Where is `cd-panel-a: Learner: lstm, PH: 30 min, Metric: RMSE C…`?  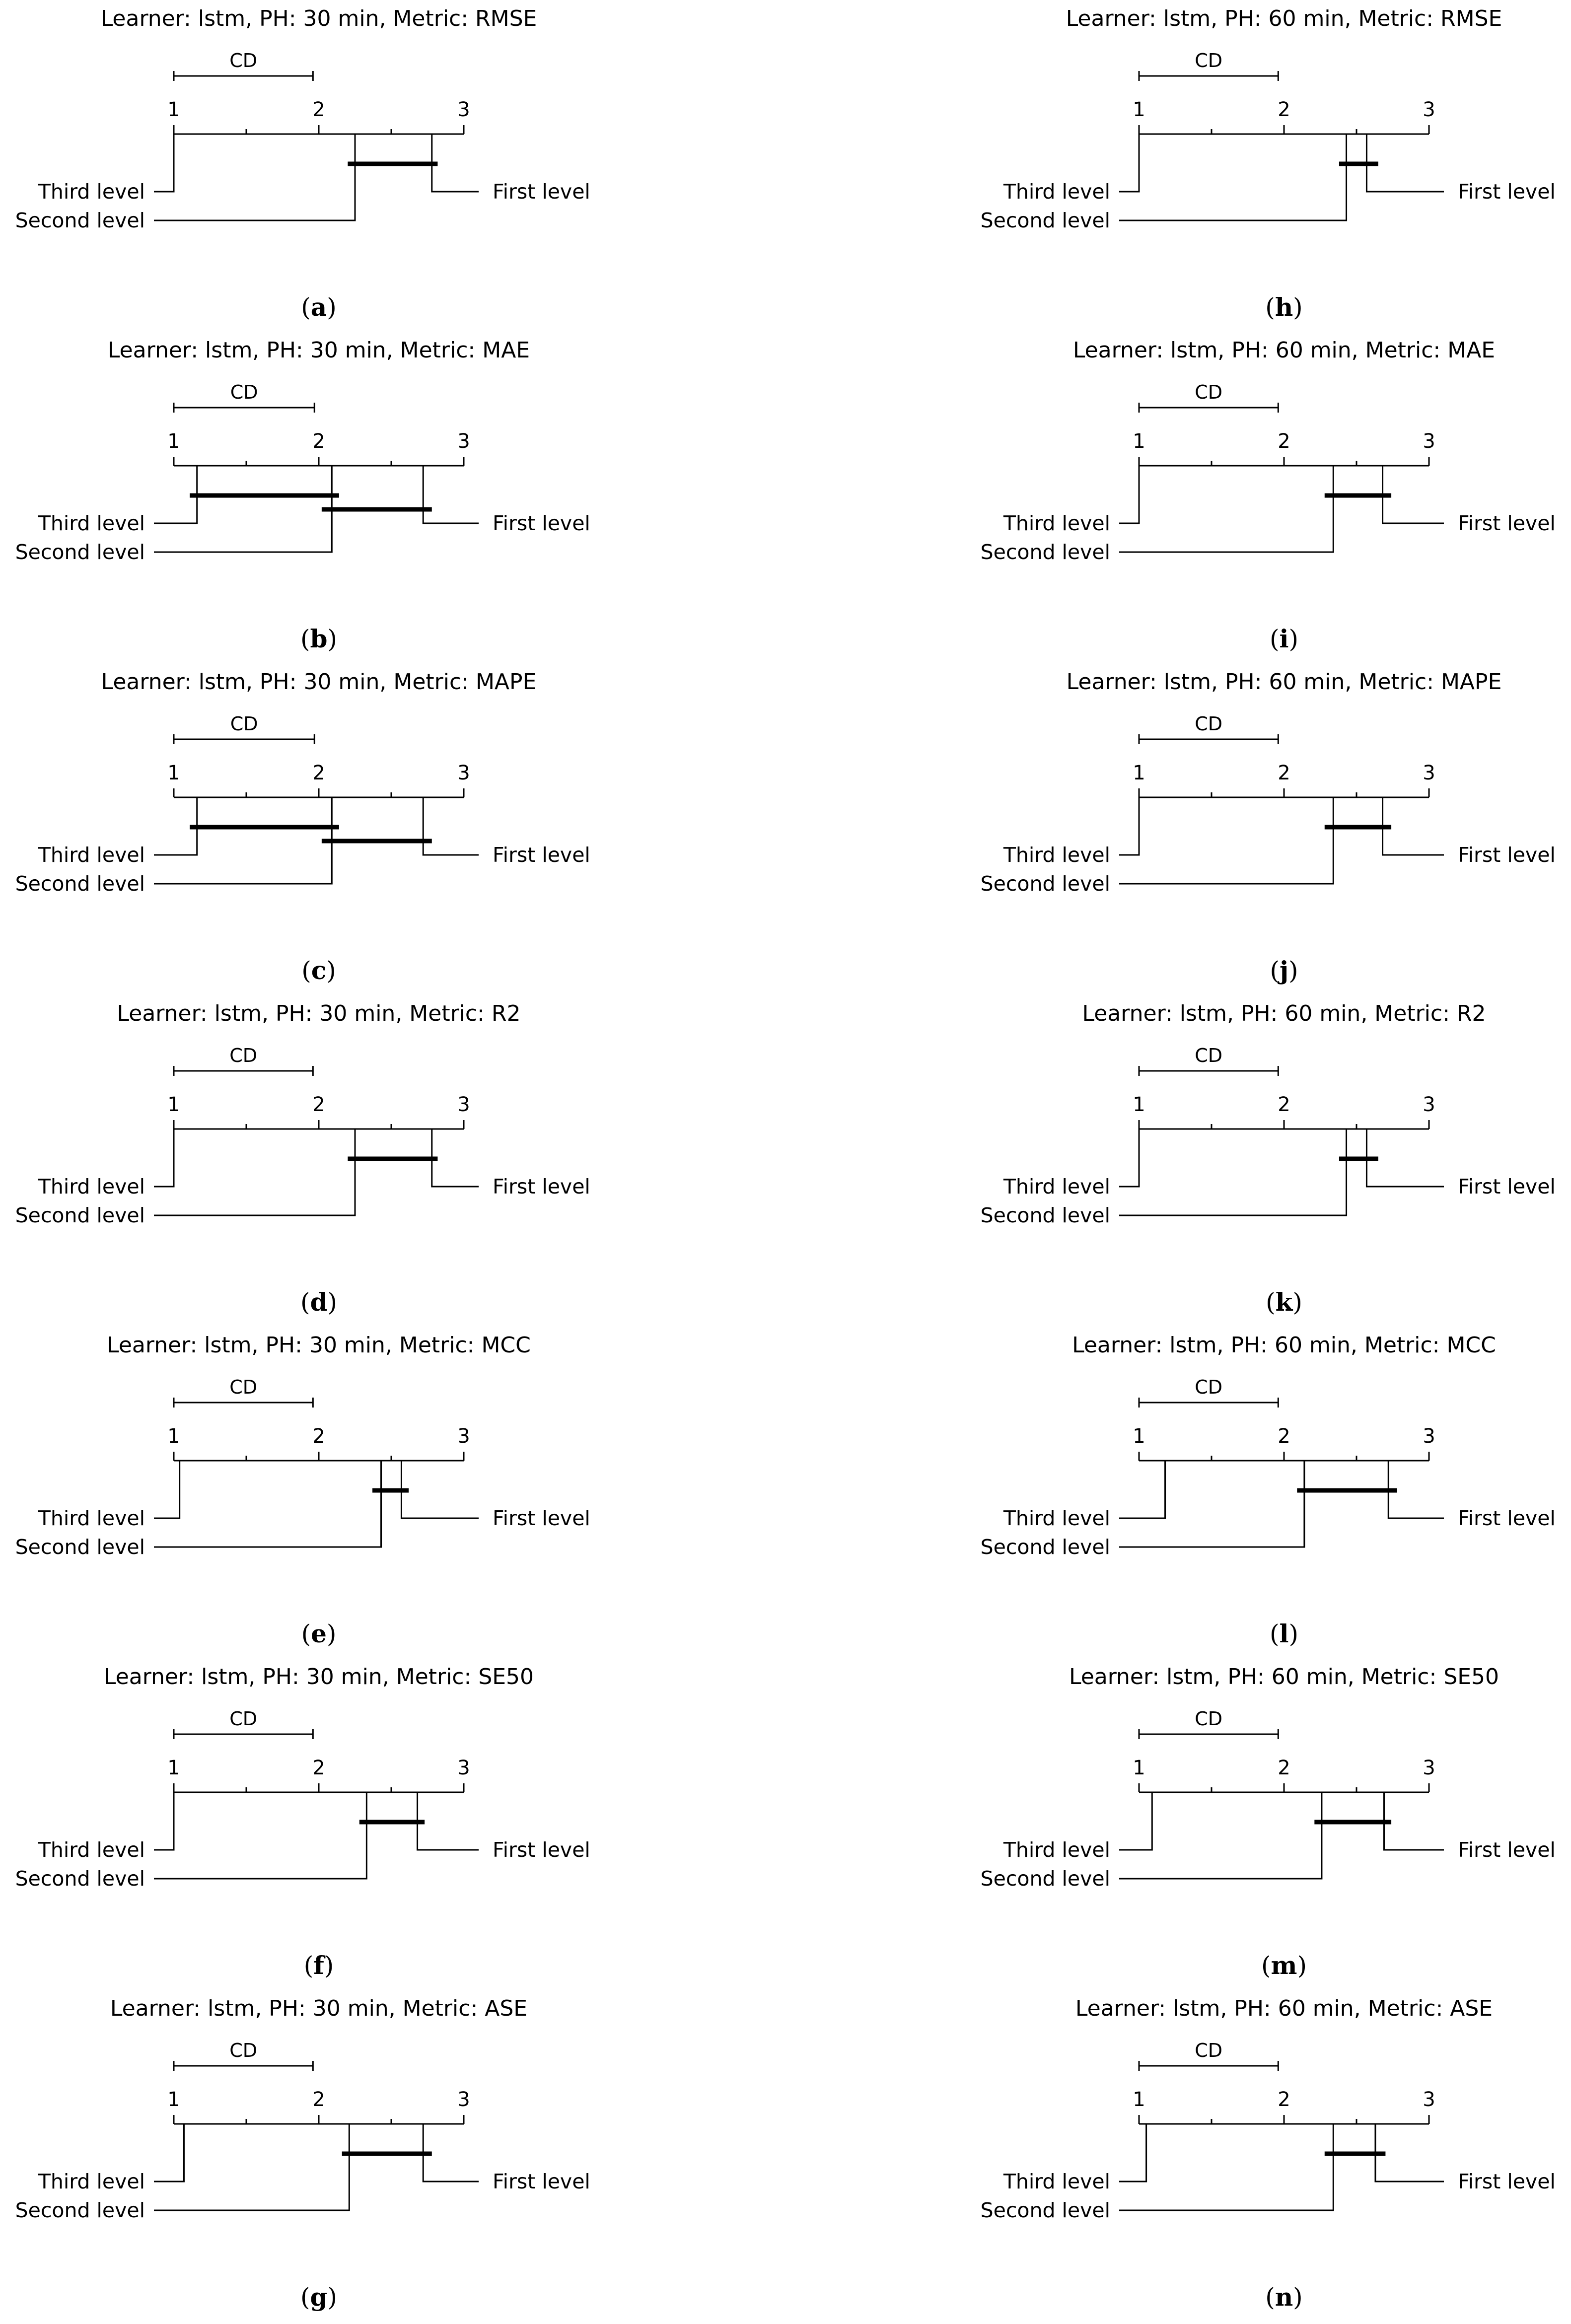 cd-panel-a: Learner: lstm, PH: 30 min, Metric: RMSE C… is located at coordinates (302, 164).